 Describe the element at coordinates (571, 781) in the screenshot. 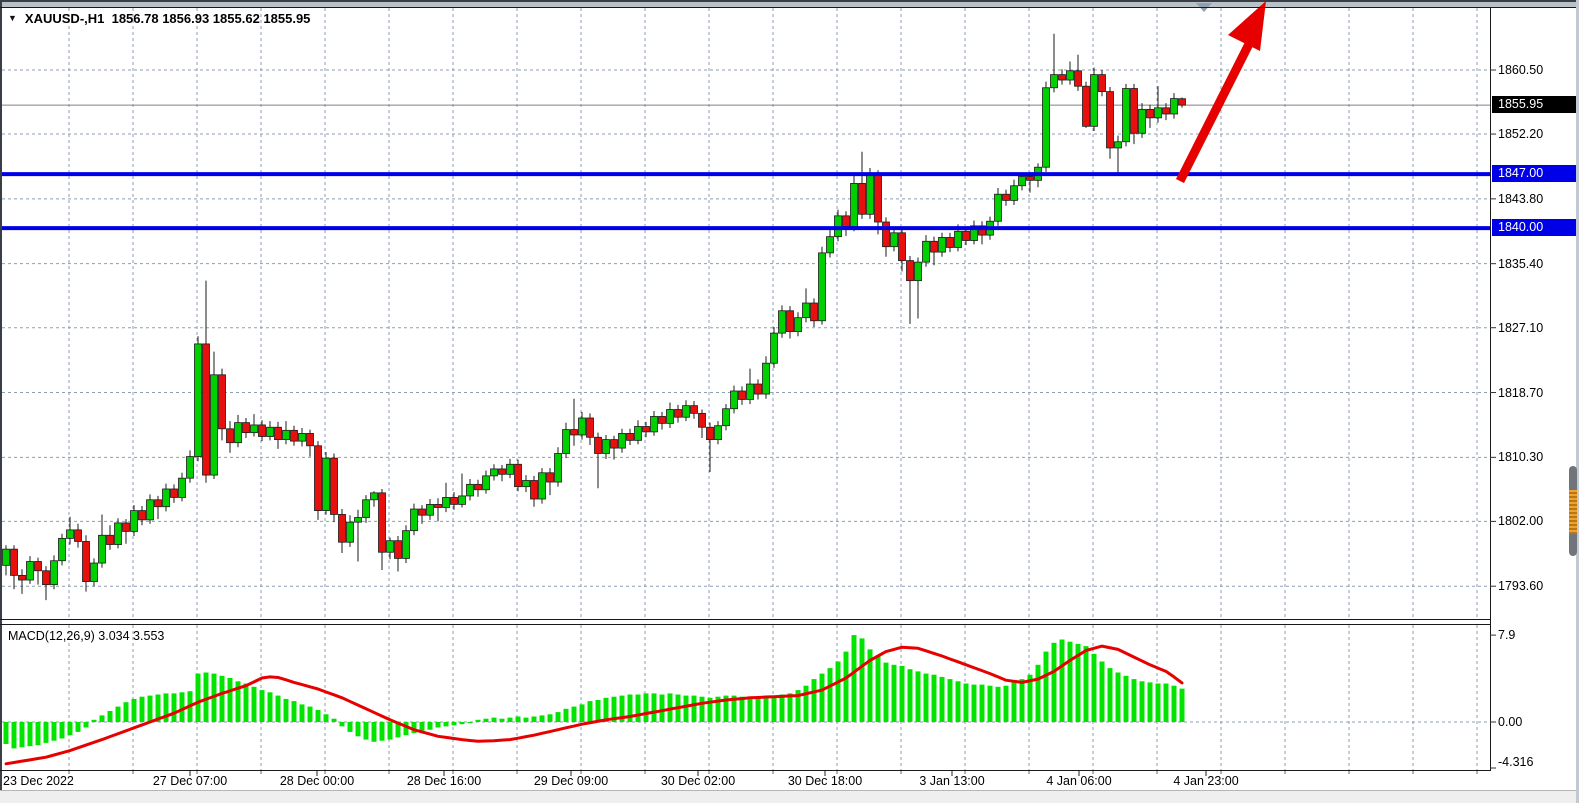

I see `time-axis-label: 29 Dec 09:00` at that location.